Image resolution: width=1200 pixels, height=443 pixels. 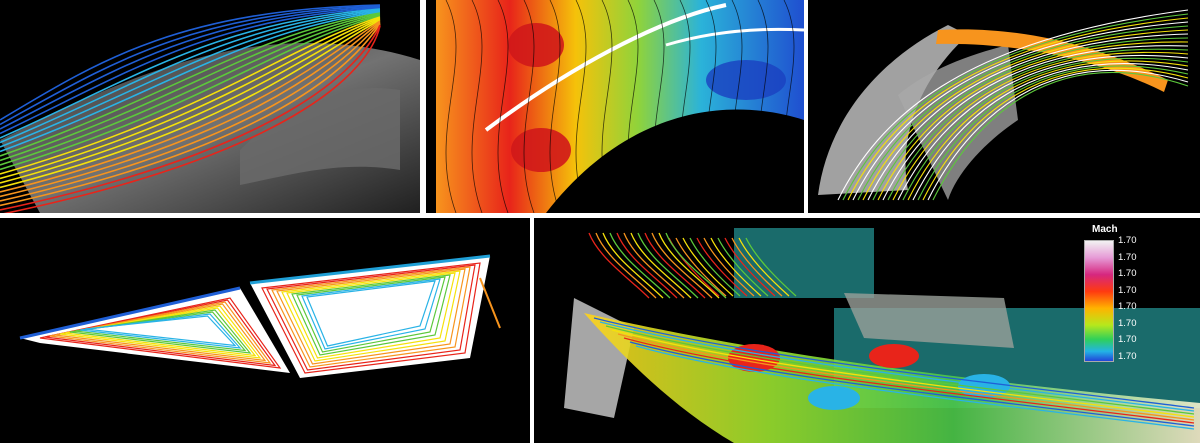 I want to click on wing-contour-render, so click(x=260, y=316).